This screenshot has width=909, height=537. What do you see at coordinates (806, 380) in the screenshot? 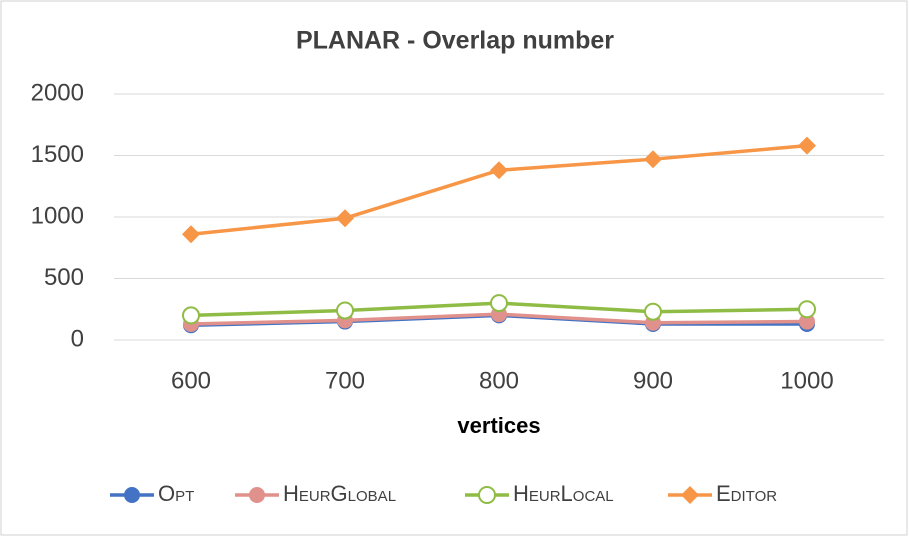
I see `x-tick-label: 1000` at bounding box center [806, 380].